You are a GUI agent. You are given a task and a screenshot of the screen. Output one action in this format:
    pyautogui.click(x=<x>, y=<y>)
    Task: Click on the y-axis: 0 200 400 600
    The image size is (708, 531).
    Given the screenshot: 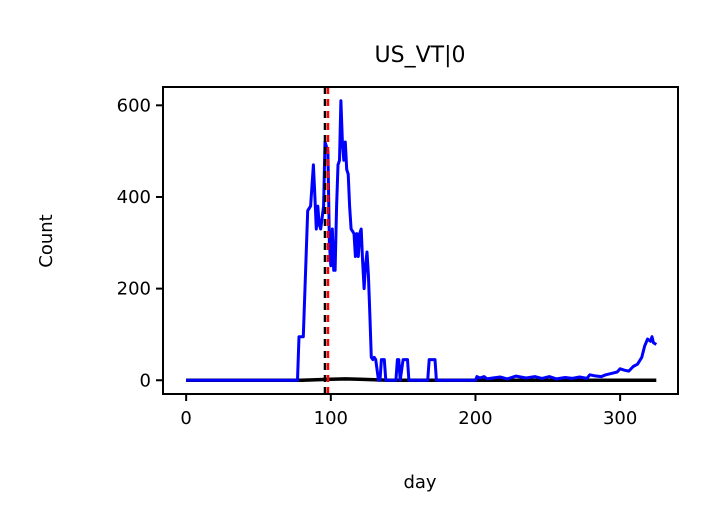 What is the action you would take?
    pyautogui.click(x=140, y=243)
    